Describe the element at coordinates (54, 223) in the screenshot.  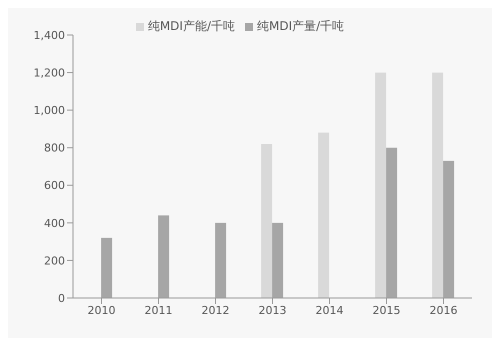
I see `y-tick-label: 400` at that location.